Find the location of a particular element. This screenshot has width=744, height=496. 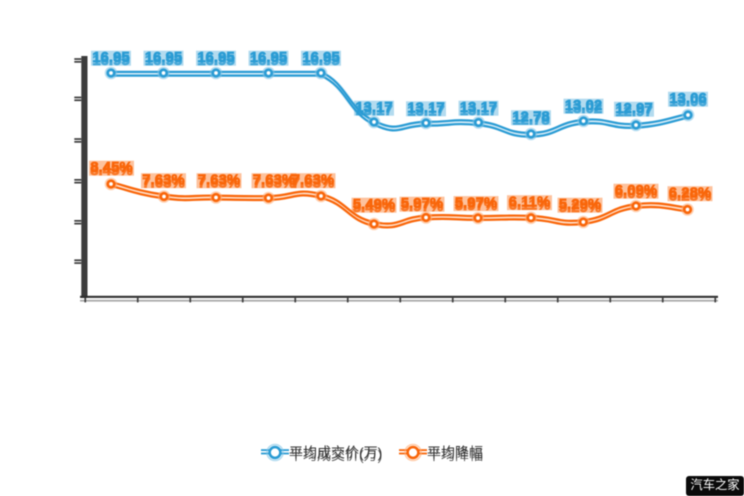

svg-text: 汽车之家 is located at coordinates (714, 484).